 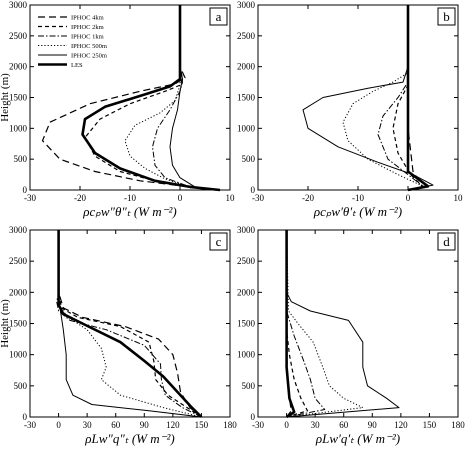 I want to click on panel-c-label: c, so click(x=219, y=241).